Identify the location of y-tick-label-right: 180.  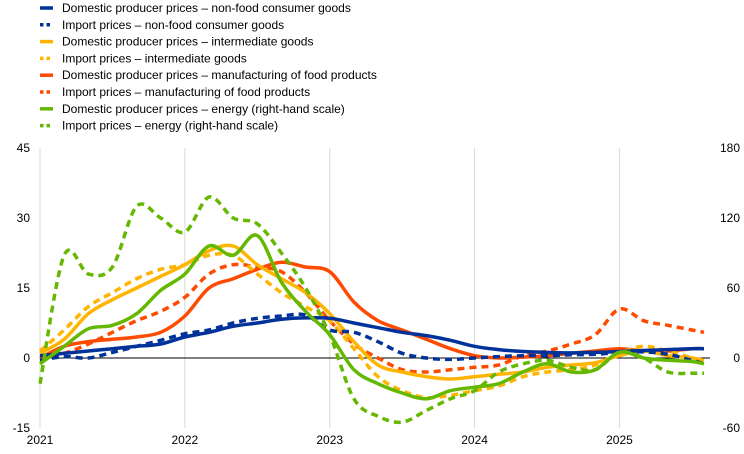
(730, 148).